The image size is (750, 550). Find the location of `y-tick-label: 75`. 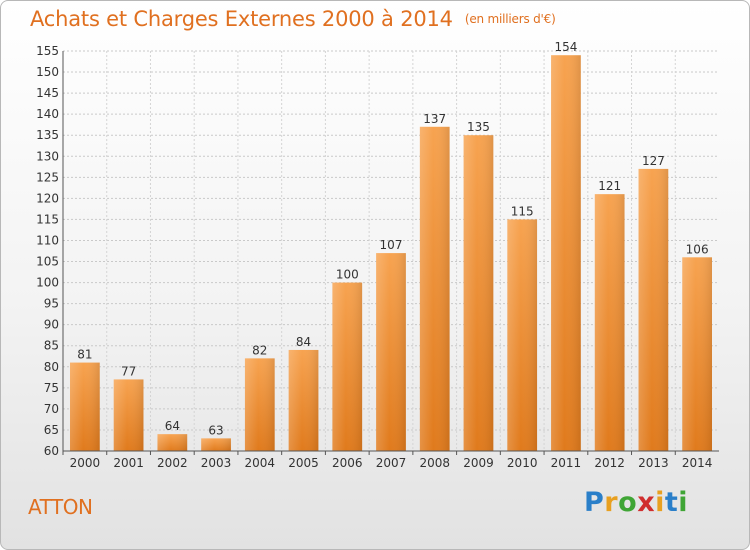

y-tick-label: 75 is located at coordinates (51, 388).